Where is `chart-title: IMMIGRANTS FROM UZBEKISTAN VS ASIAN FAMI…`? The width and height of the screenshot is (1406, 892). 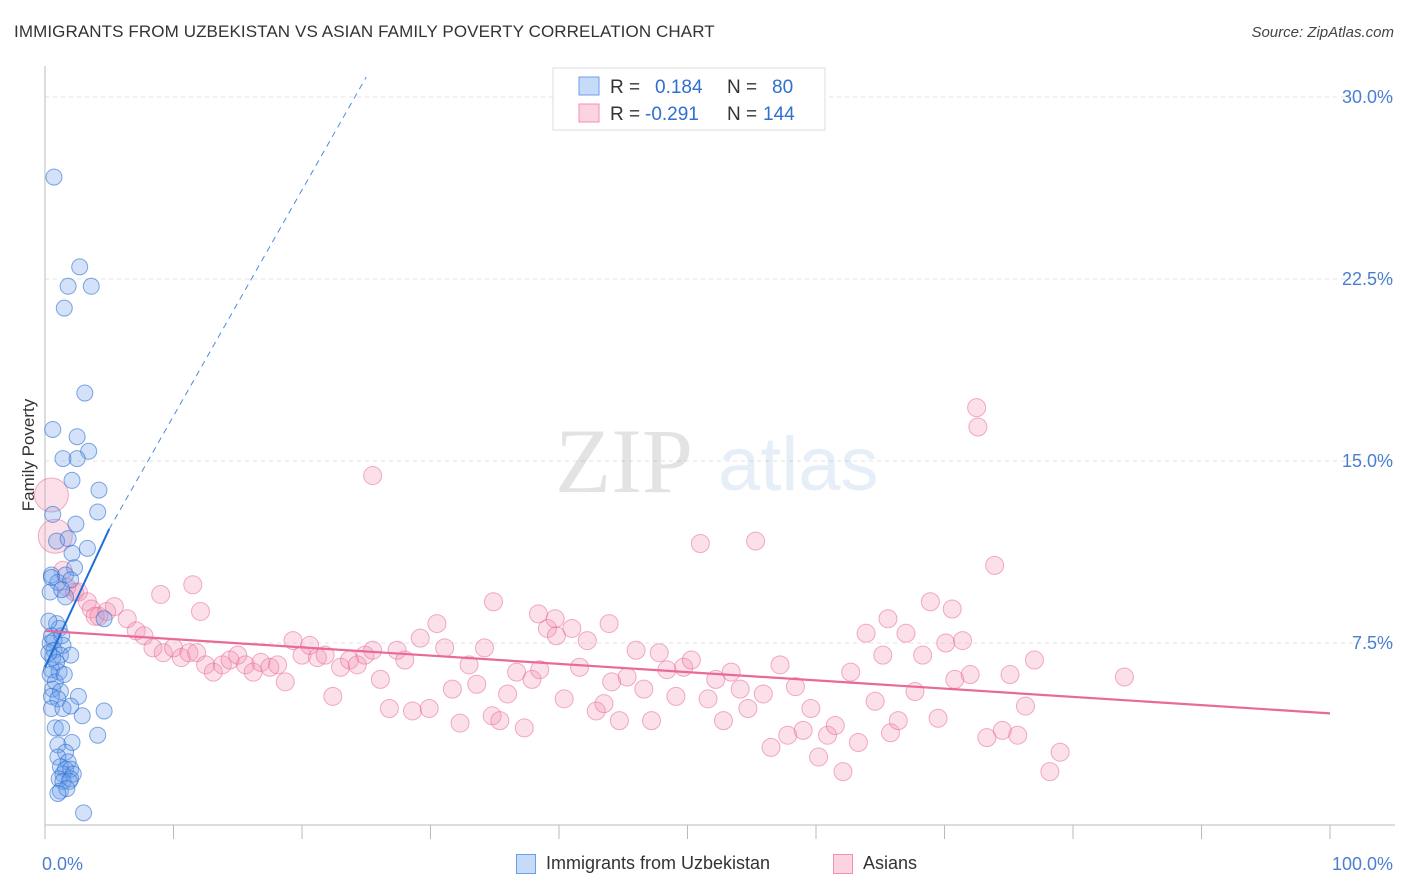 chart-title: IMMIGRANTS FROM UZBEKISTAN VS ASIAN FAMI… is located at coordinates (364, 31).